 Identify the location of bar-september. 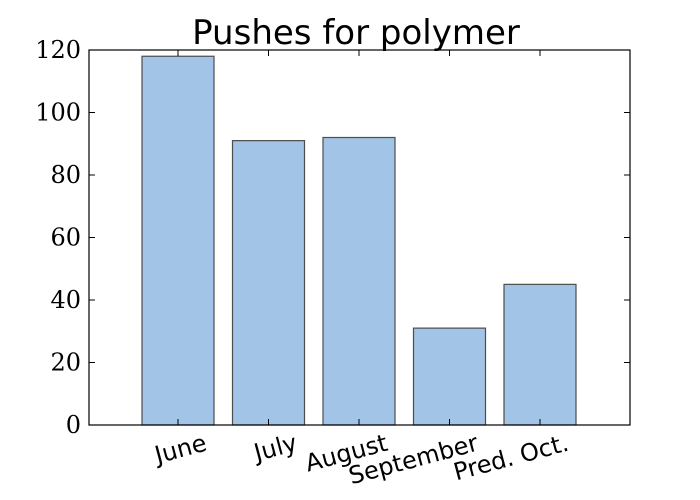
(449, 376).